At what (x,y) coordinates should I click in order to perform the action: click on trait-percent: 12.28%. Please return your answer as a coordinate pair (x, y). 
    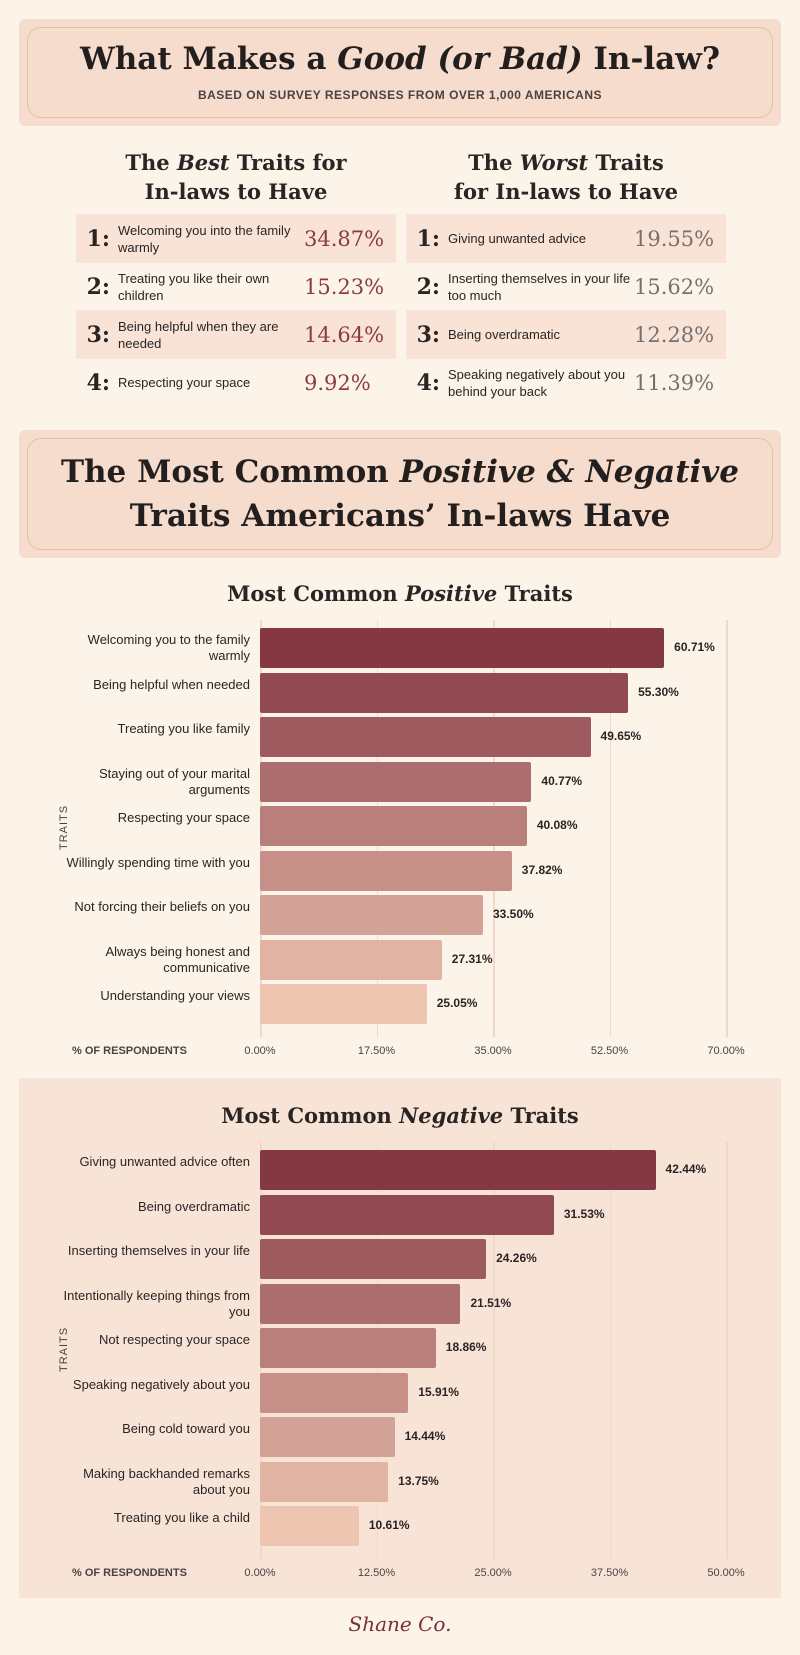
    Looking at the image, I should click on (674, 334).